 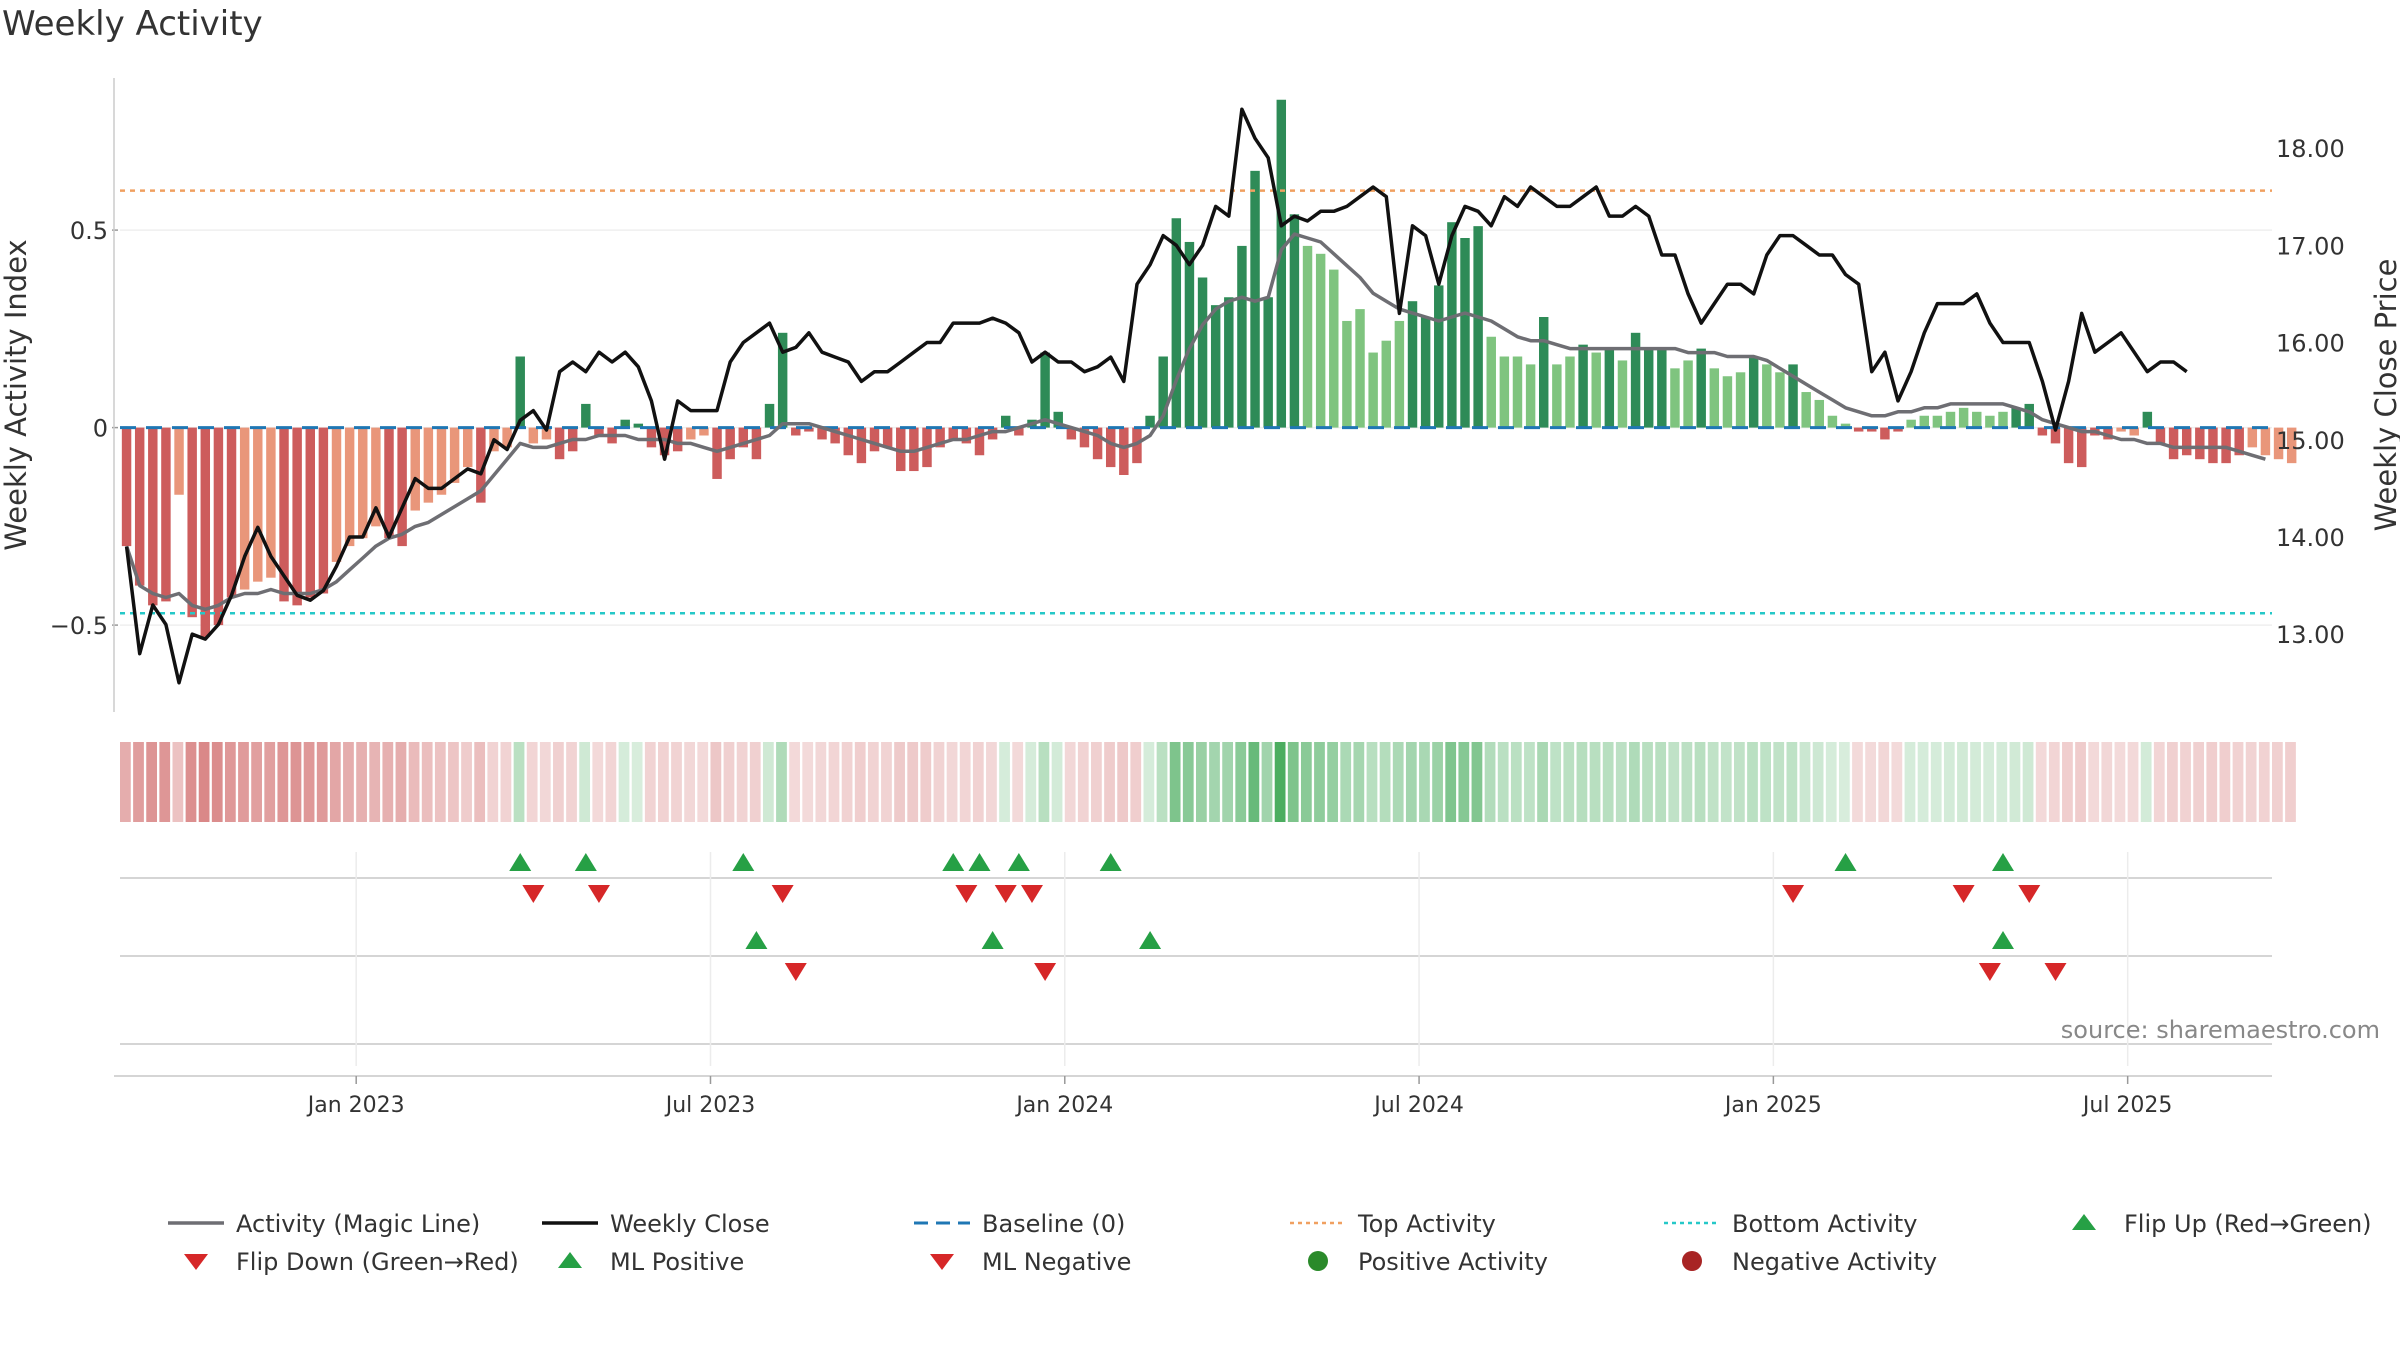 What do you see at coordinates (2384, 395) in the screenshot?
I see `y2-axis-label: Weekly Close Price` at bounding box center [2384, 395].